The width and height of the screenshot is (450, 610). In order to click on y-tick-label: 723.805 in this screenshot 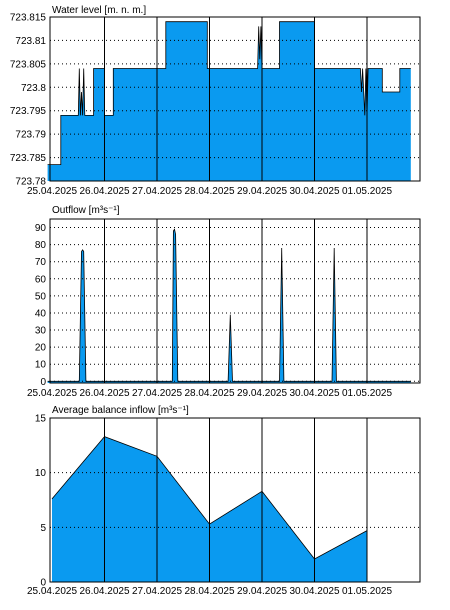, I will do `click(28, 64)`.